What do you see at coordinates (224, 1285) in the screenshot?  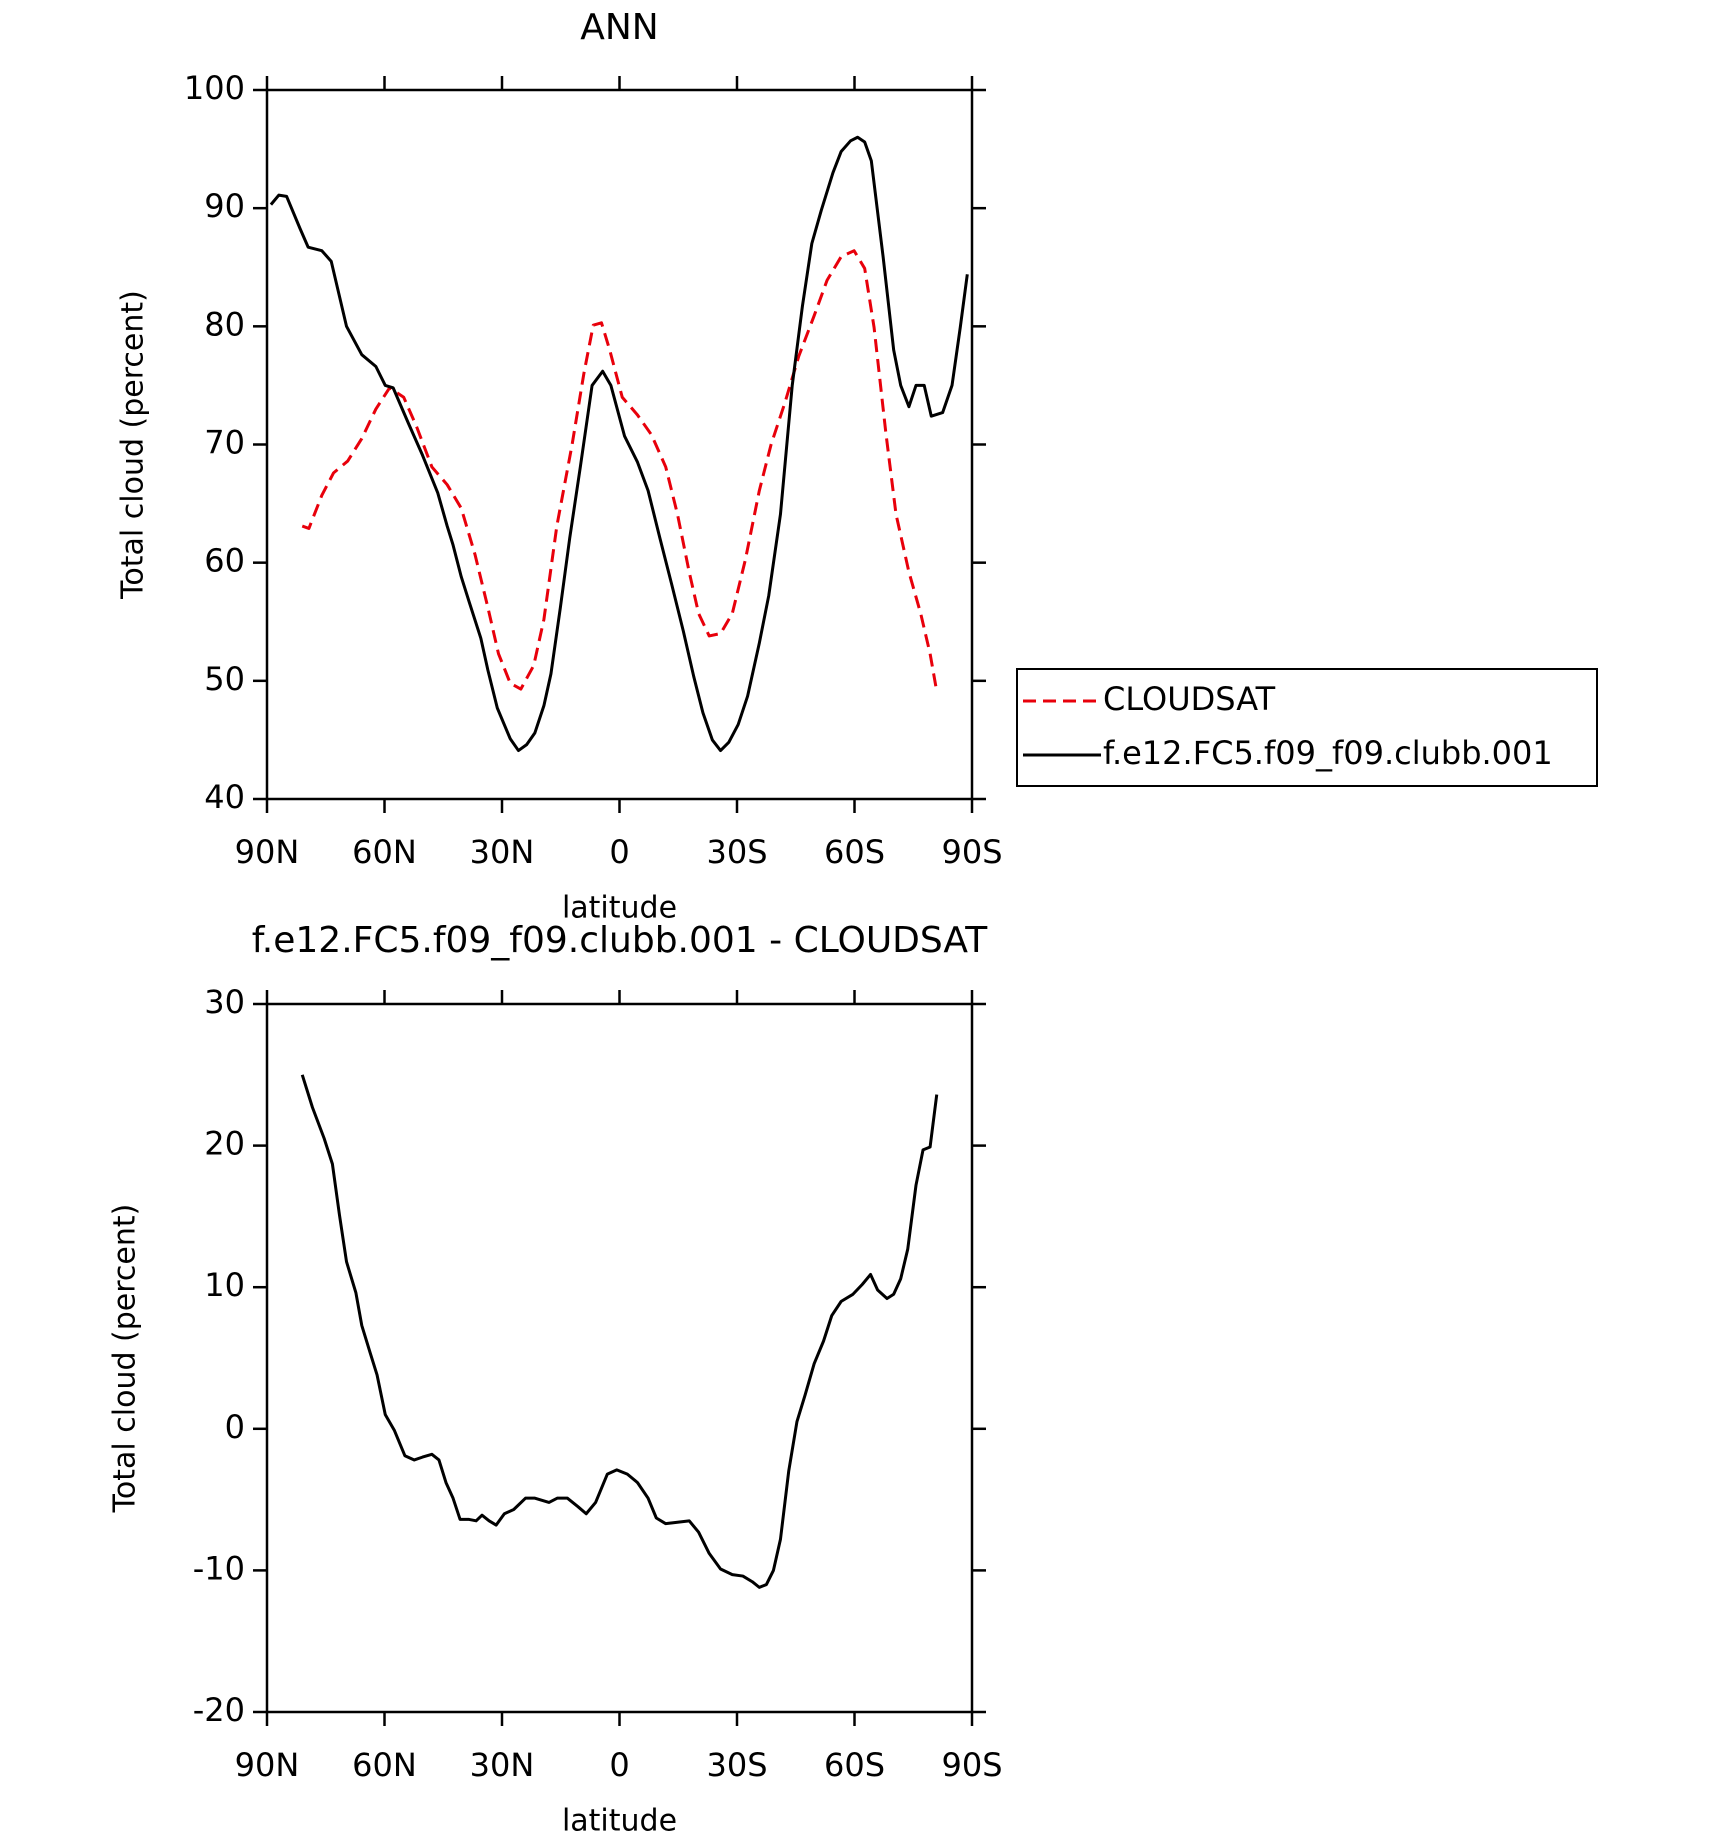 I see `y-tick-label: 10` at bounding box center [224, 1285].